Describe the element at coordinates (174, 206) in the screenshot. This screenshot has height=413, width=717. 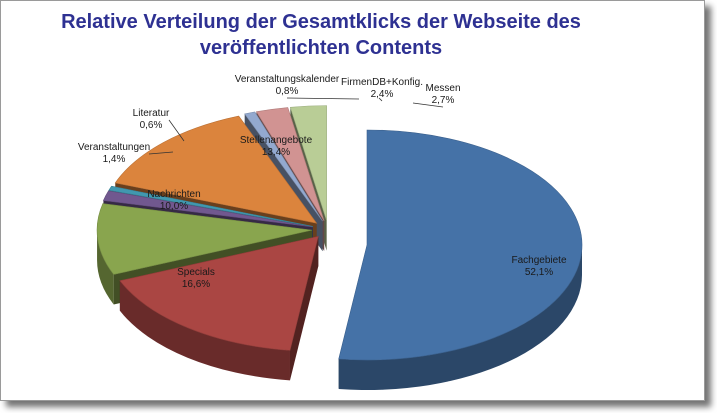
I see `slice-value-nachrichten: 10,0%` at that location.